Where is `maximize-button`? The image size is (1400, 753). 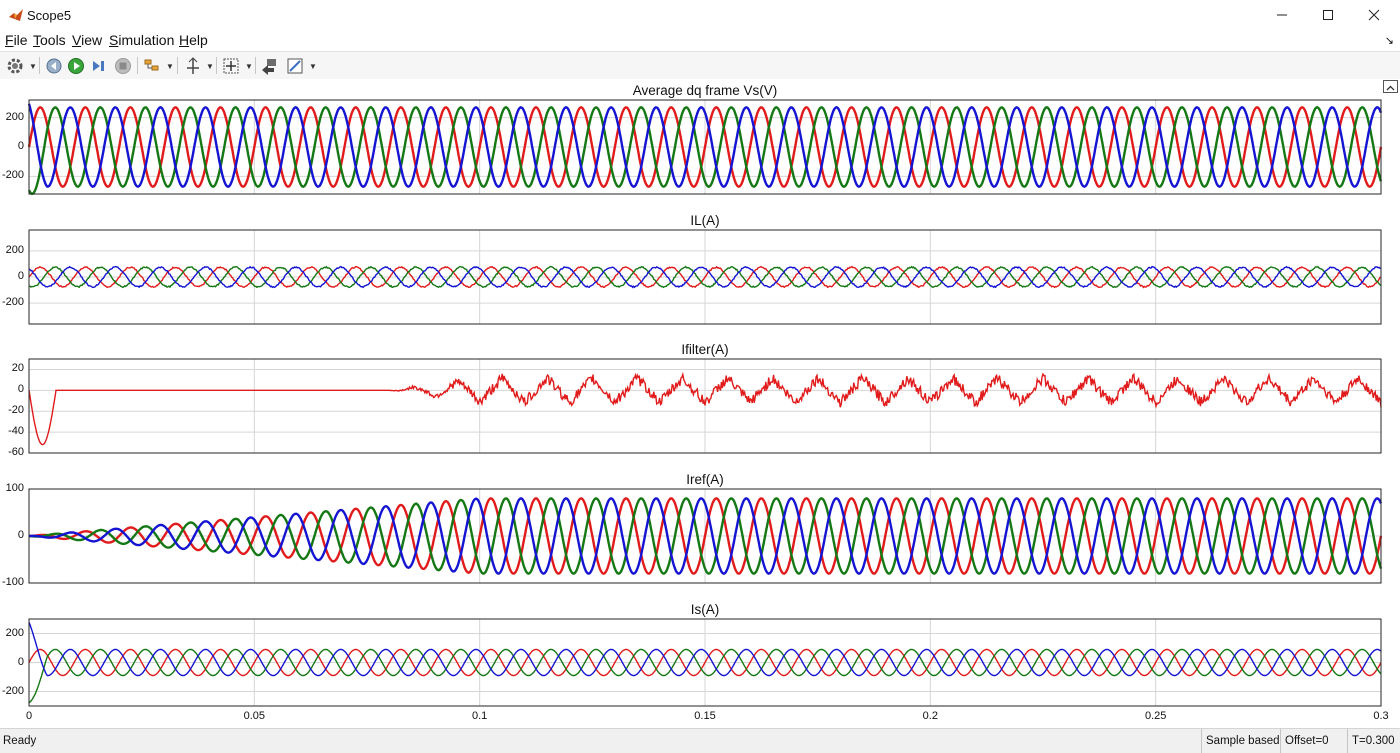
maximize-button is located at coordinates (1328, 15).